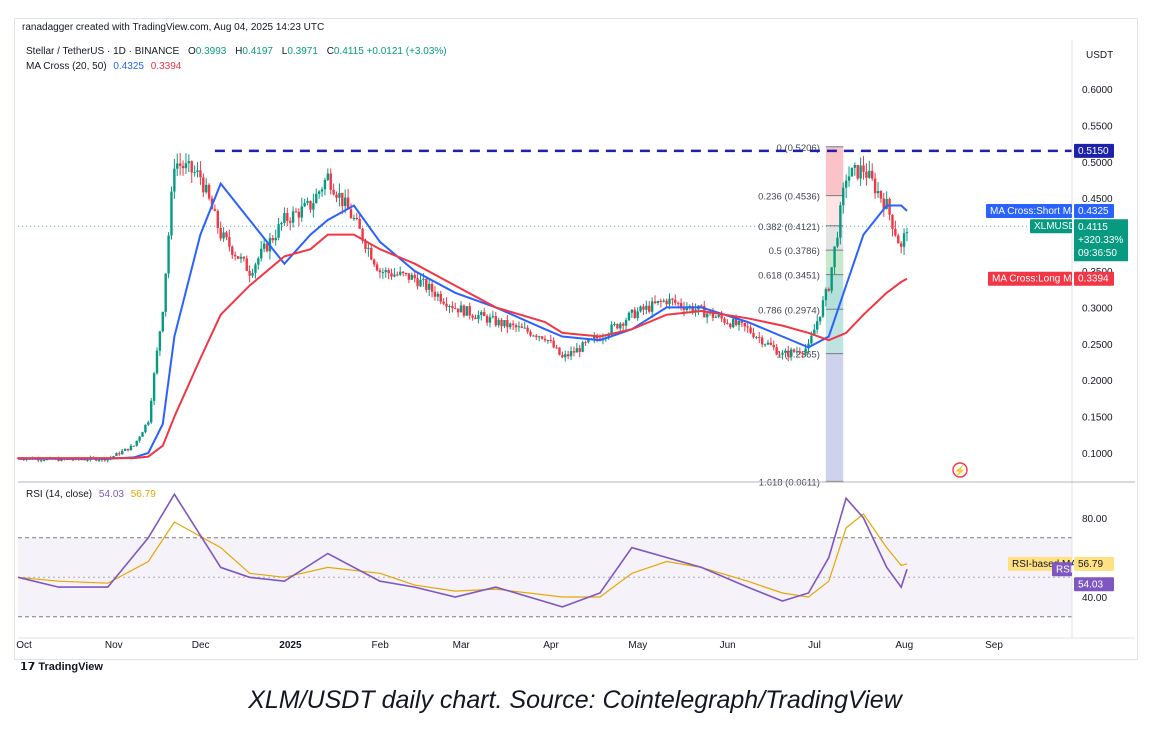 The height and width of the screenshot is (744, 1150). What do you see at coordinates (789, 197) in the screenshot?
I see `fib-level-label: 0.236 (0.4536)` at bounding box center [789, 197].